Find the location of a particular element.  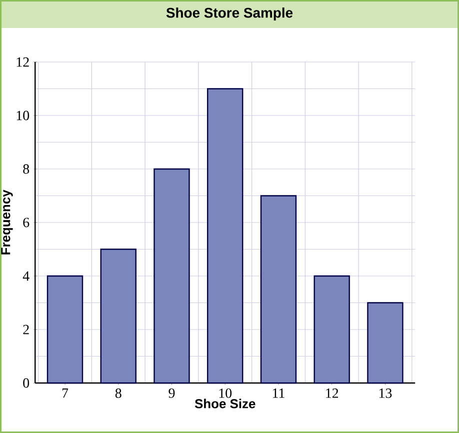

y-tick-label: 10 is located at coordinates (23, 115).